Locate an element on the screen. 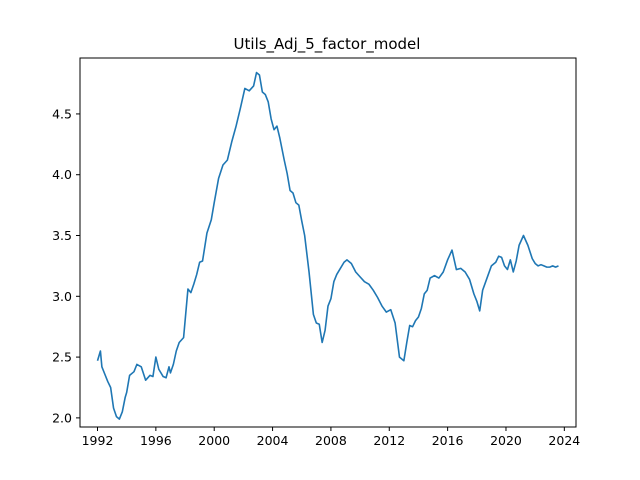 This screenshot has width=640, height=480. y-tick-label: 4.5 is located at coordinates (62, 113).